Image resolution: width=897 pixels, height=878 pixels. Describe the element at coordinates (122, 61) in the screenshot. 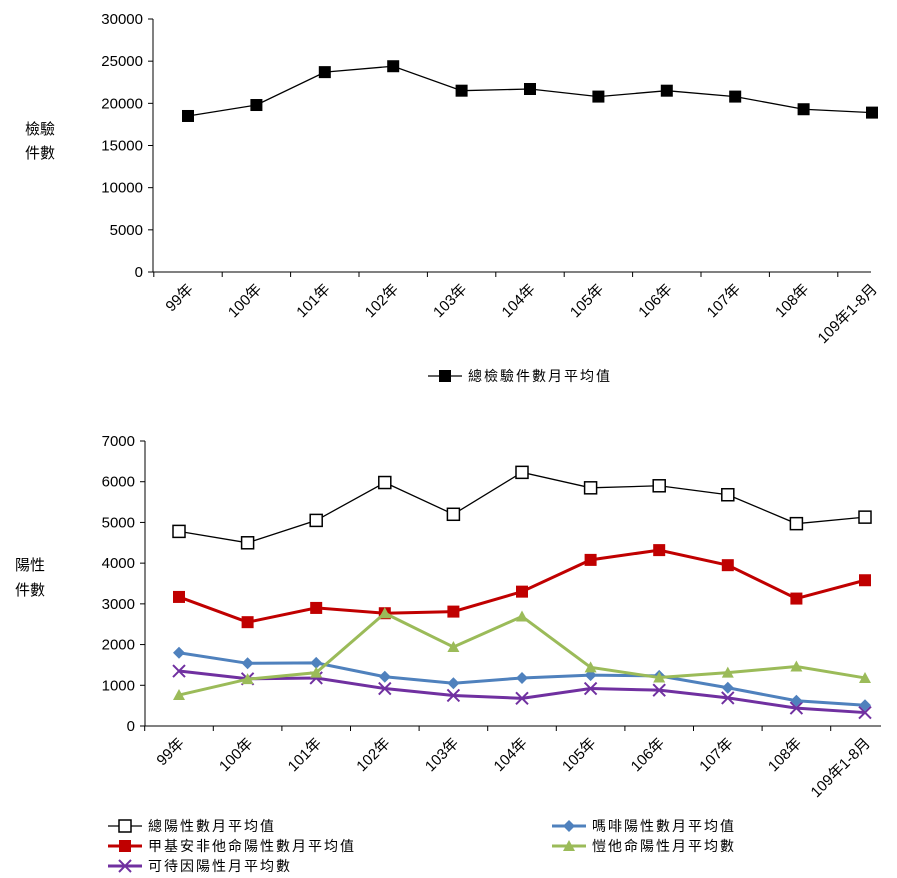

I see `y-tick-label: 25000` at that location.